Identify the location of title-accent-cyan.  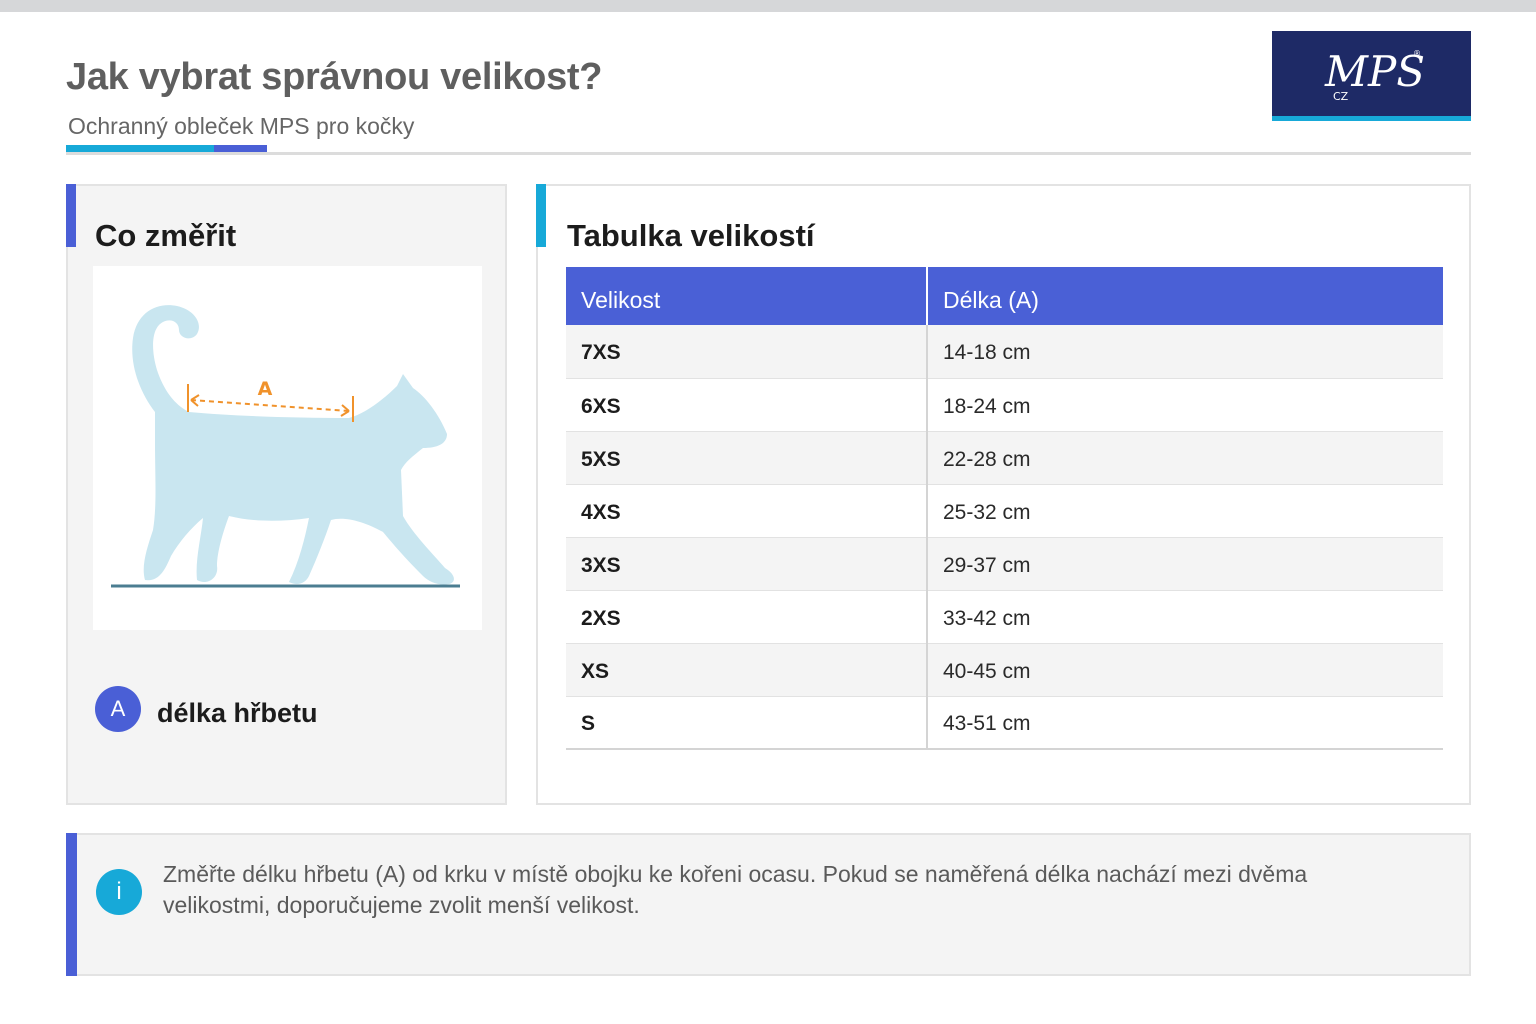
(140, 148).